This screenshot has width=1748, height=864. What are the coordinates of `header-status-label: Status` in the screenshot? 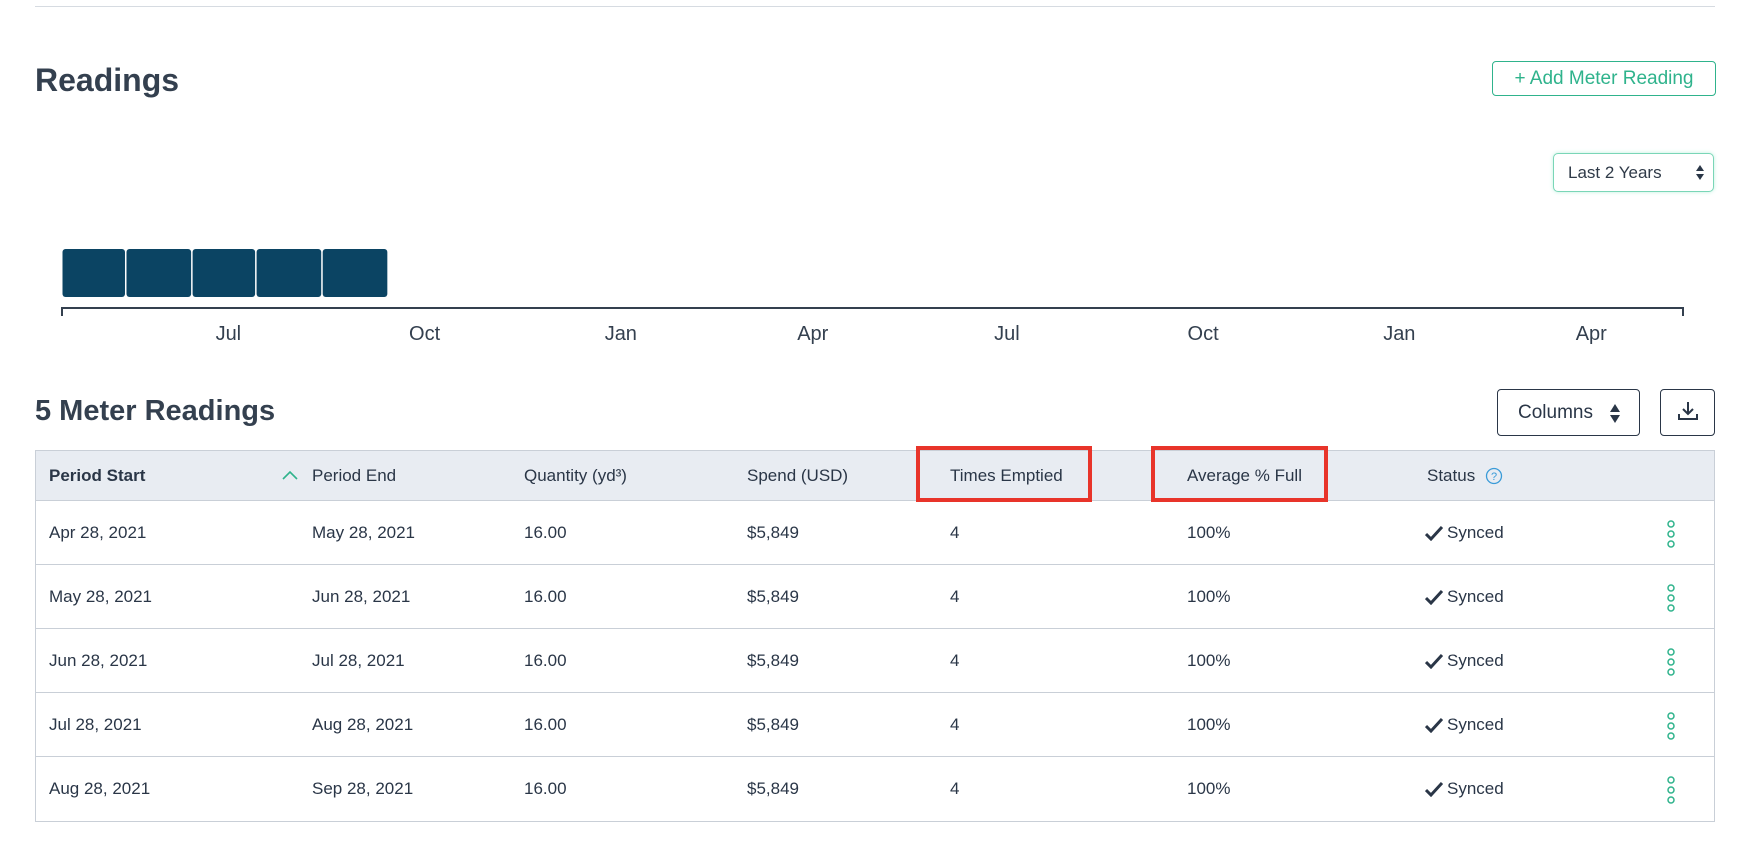 It's located at (1451, 475).